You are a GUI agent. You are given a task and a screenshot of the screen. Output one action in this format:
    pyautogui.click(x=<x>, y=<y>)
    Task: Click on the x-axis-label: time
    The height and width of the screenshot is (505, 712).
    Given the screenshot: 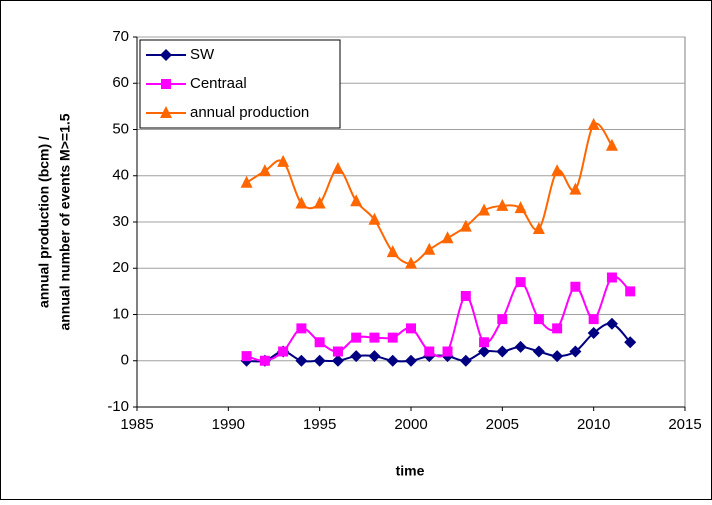 What is the action you would take?
    pyautogui.click(x=410, y=471)
    